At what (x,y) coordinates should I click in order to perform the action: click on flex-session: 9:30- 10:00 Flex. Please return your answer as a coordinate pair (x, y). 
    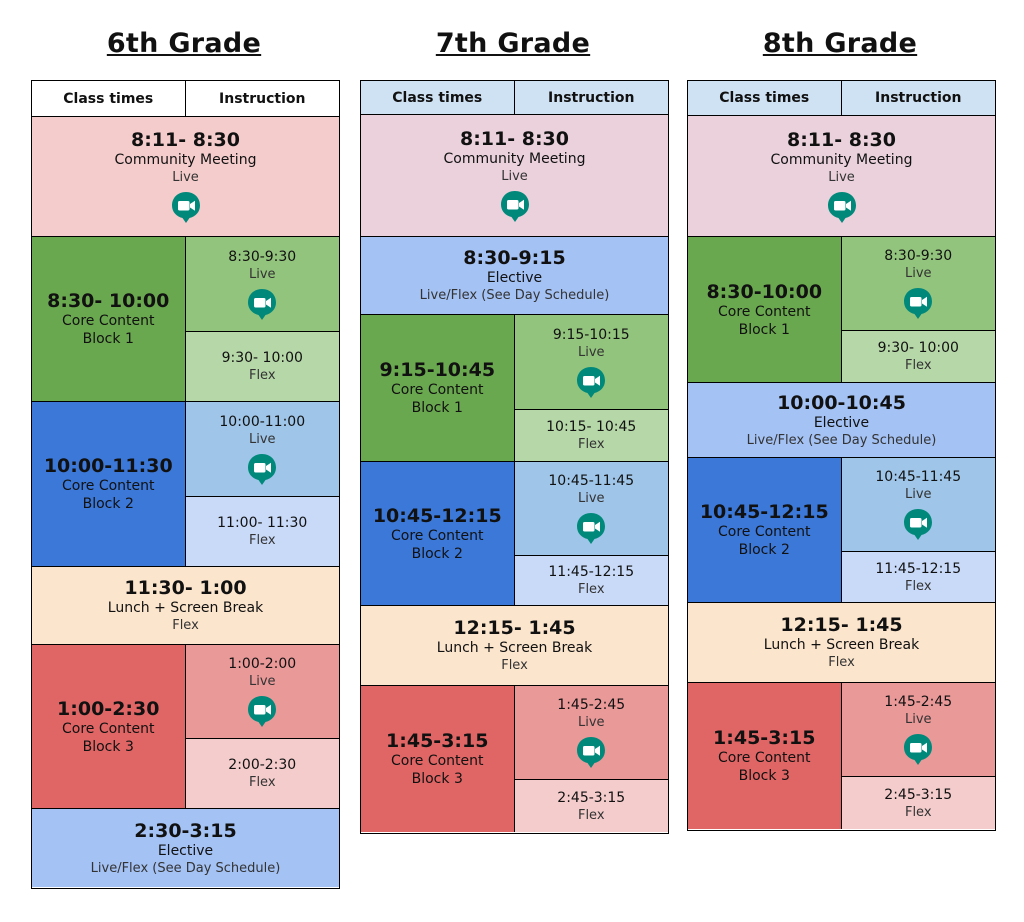
    Looking at the image, I should click on (918, 357).